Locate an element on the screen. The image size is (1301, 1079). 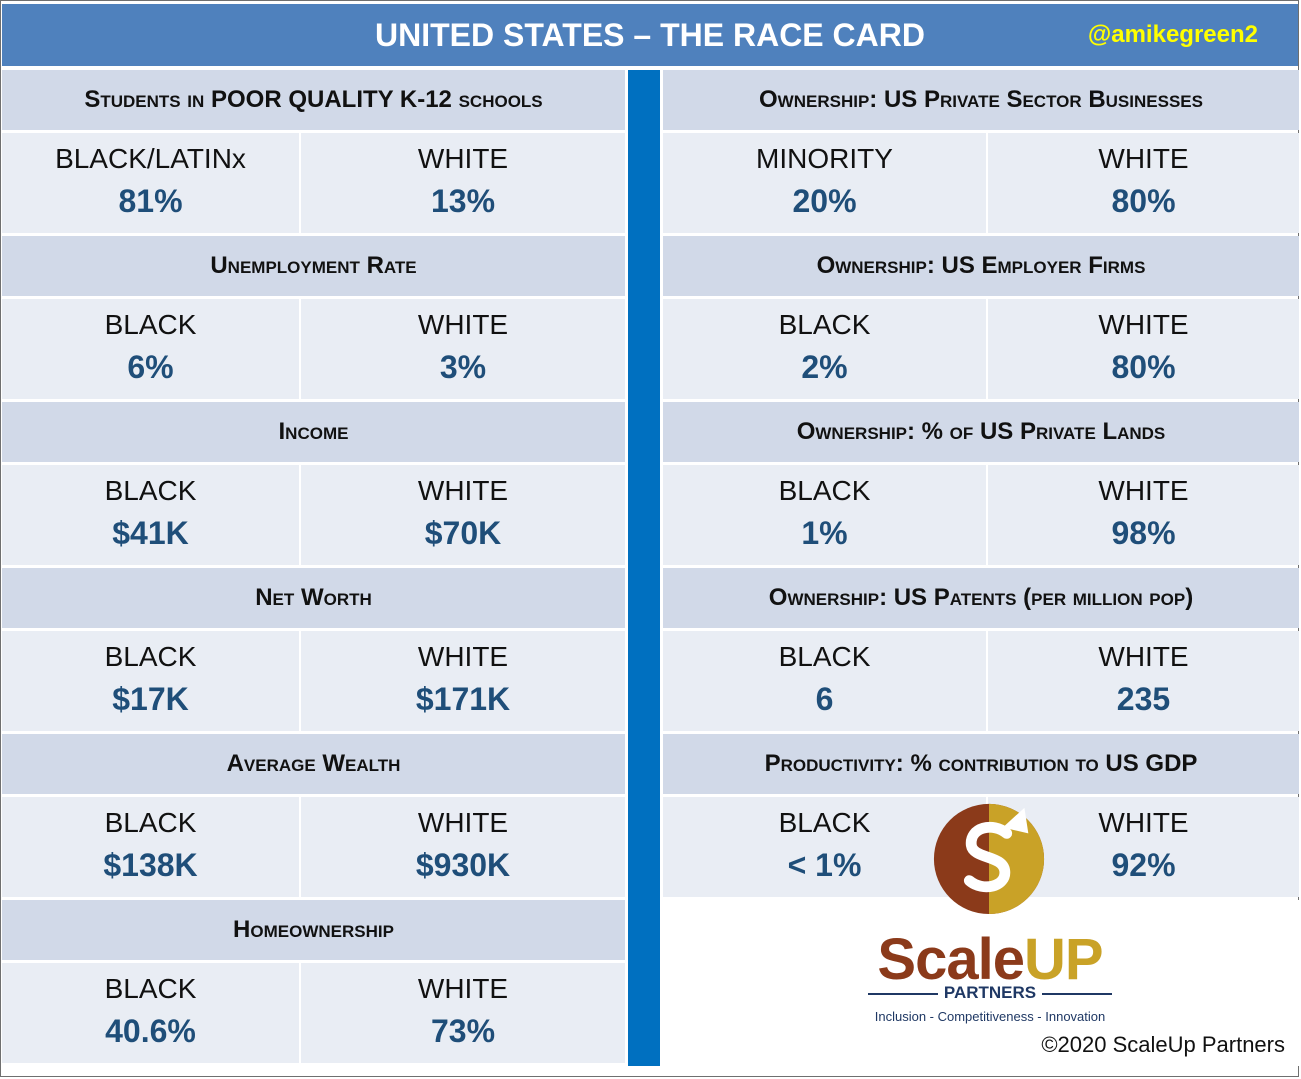
stat-cell-group-a: BLACK 6 is located at coordinates (824, 681).